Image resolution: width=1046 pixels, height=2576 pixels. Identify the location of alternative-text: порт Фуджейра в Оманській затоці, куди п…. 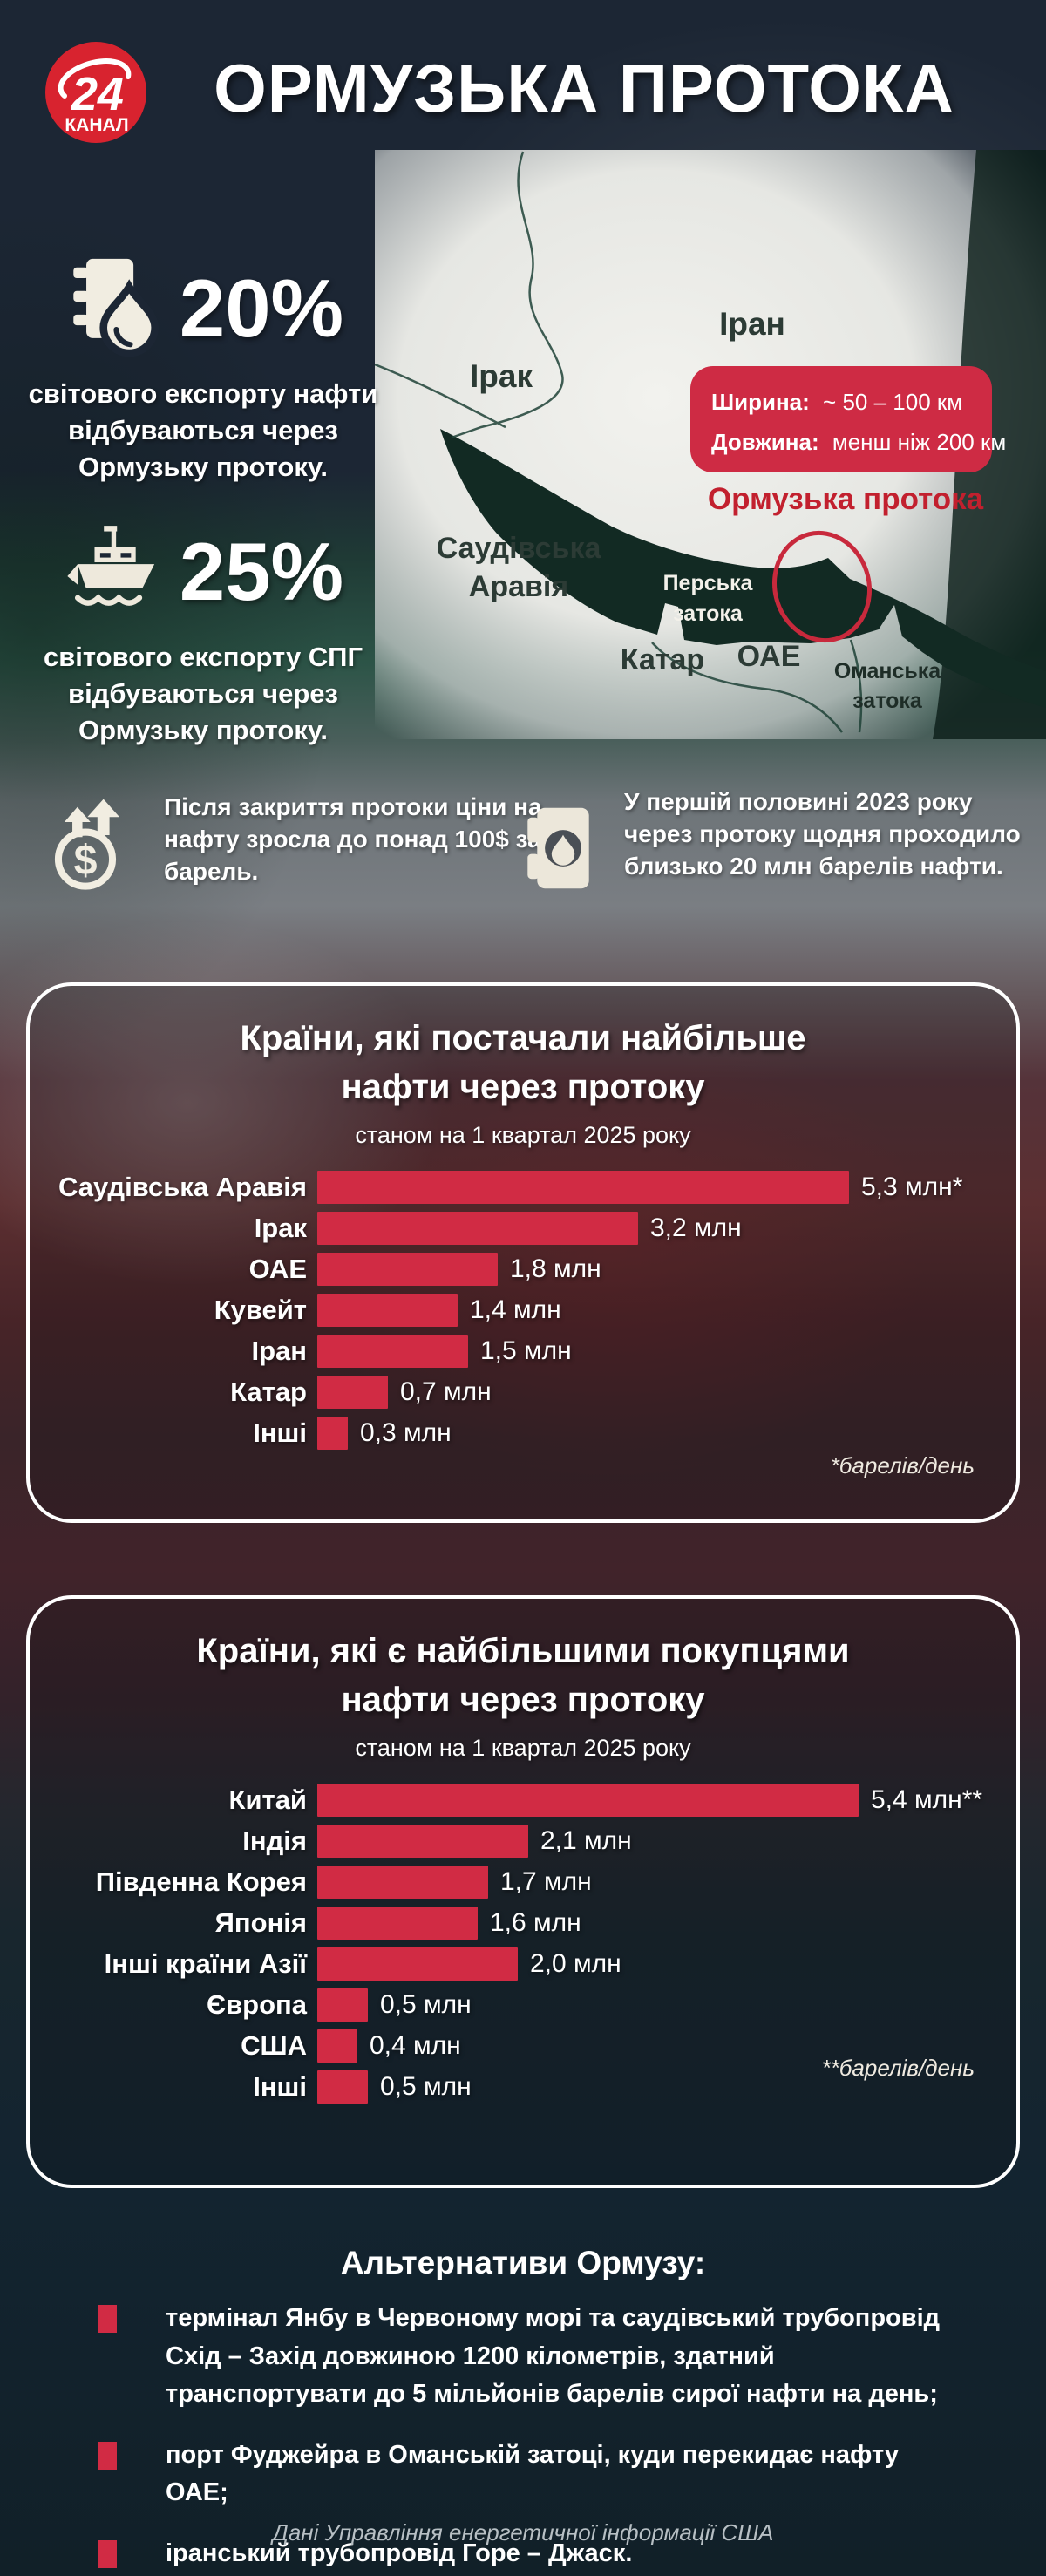
(533, 2473).